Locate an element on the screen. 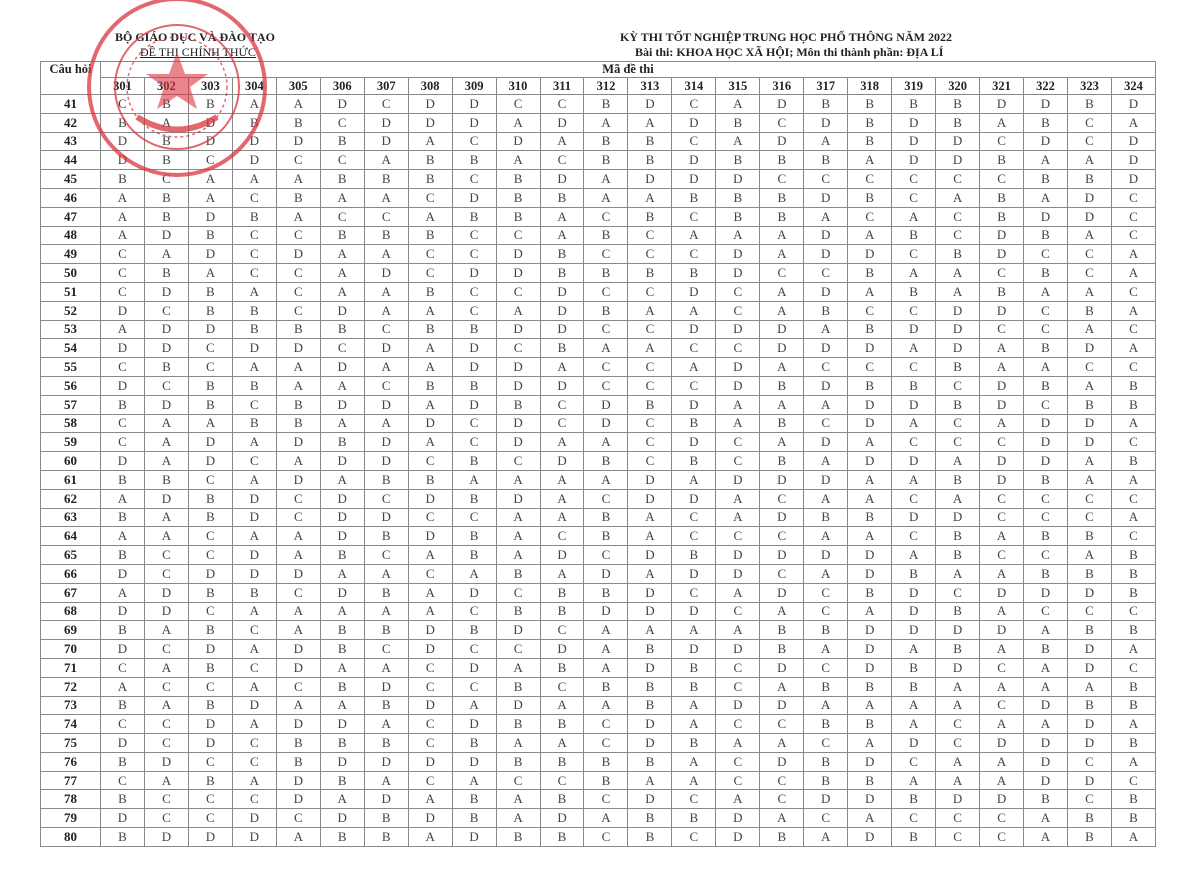  question-number: 66 is located at coordinates (70, 573).